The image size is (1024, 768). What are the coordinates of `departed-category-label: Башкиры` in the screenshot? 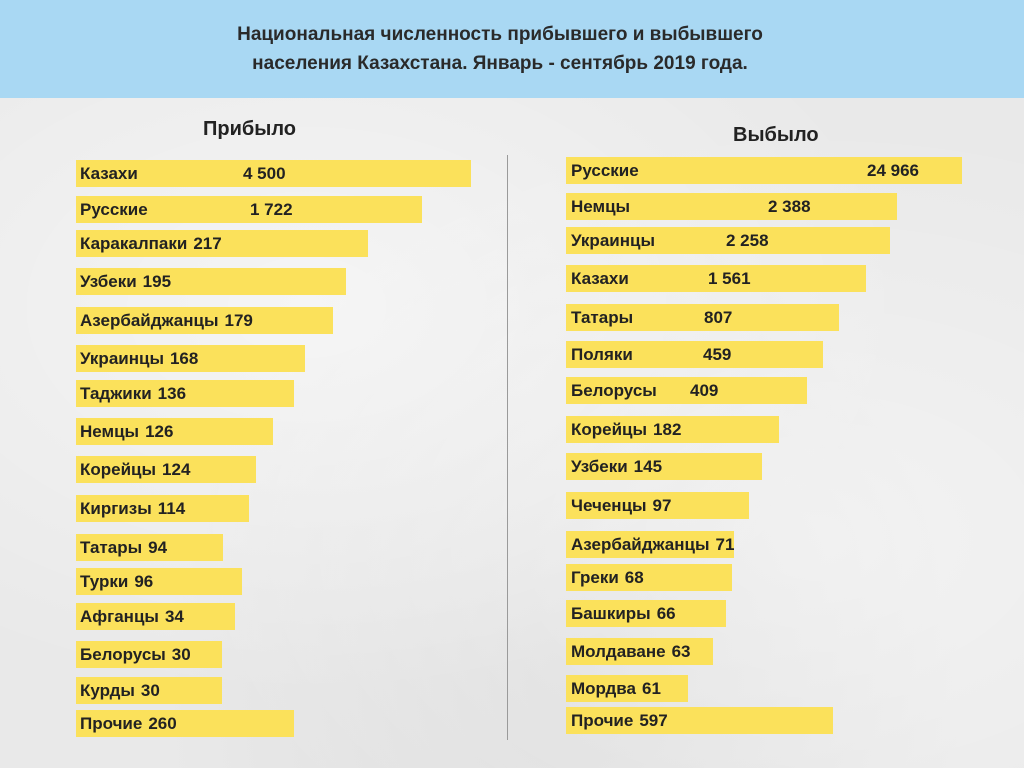 It's located at (611, 613).